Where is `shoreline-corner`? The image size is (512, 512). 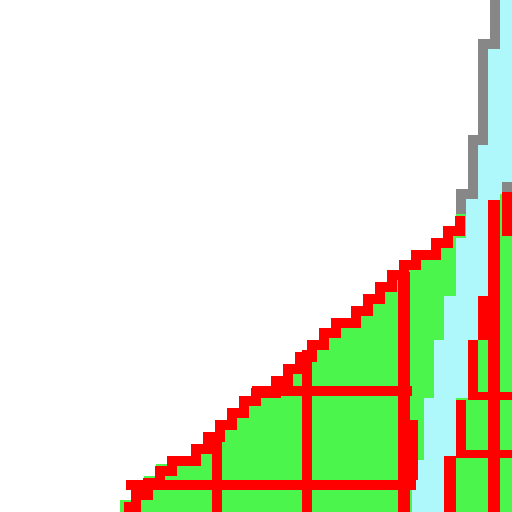
shoreline-corner is located at coordinates (507, 187).